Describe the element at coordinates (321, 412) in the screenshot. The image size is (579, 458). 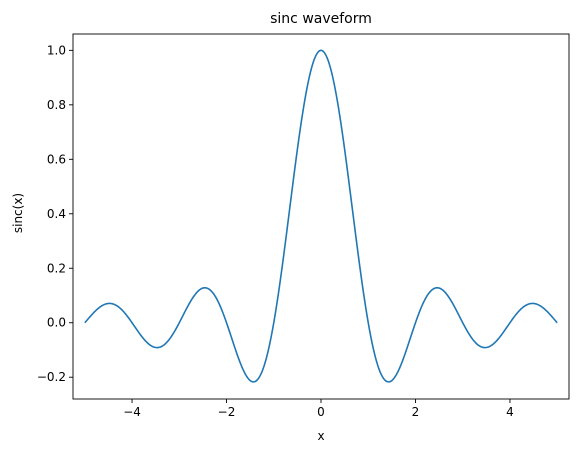
I see `x-tick-label: 0` at that location.